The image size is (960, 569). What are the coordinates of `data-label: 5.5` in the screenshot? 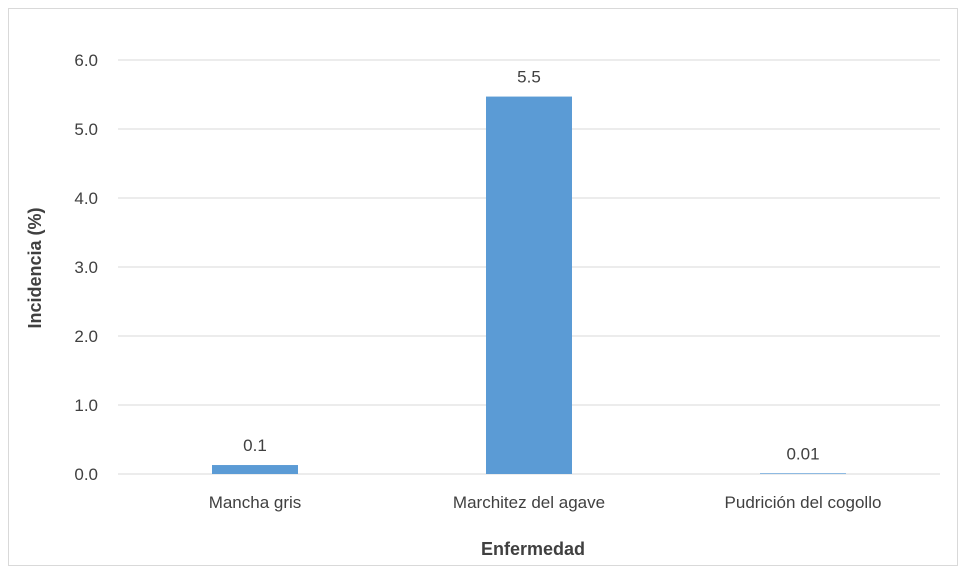 It's located at (529, 77).